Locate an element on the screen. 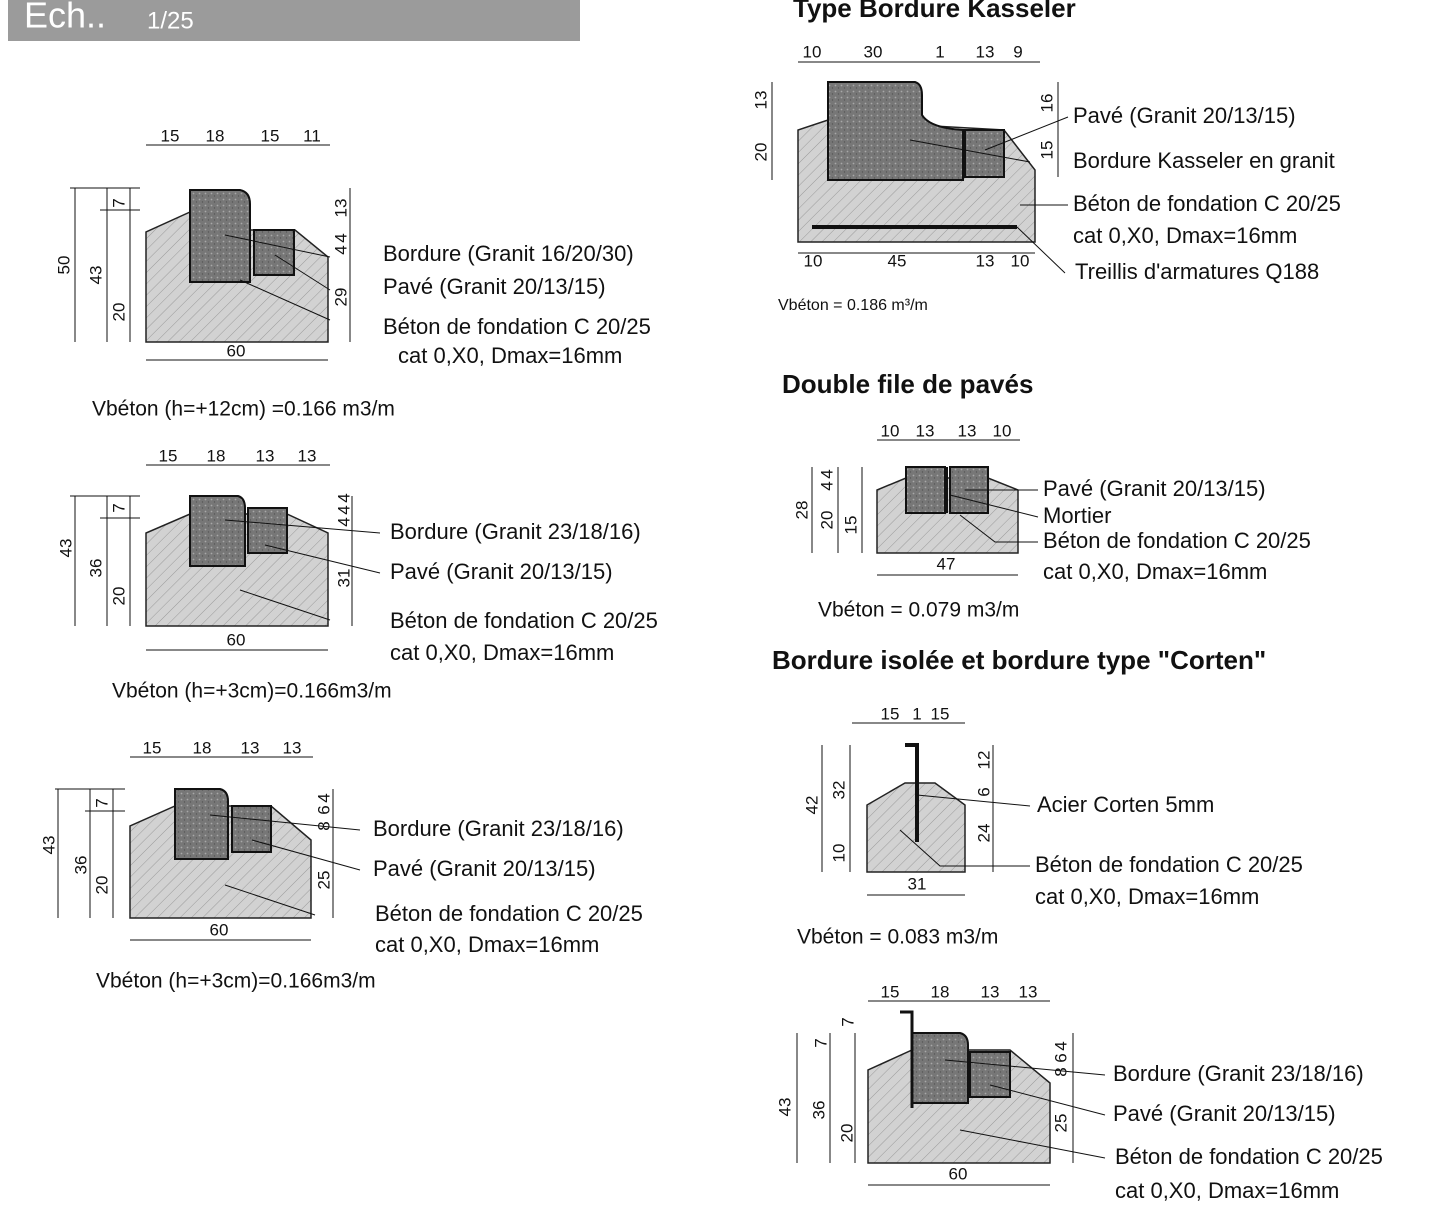  detail-7-shapes is located at coordinates (951, 1093).